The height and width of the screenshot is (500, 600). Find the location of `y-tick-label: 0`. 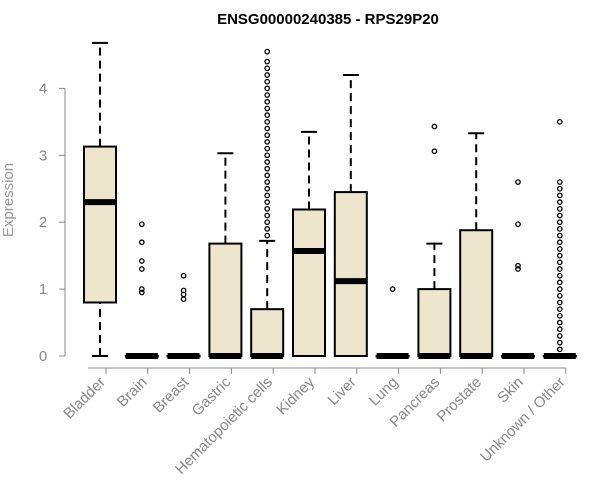

y-tick-label: 0 is located at coordinates (43, 356).